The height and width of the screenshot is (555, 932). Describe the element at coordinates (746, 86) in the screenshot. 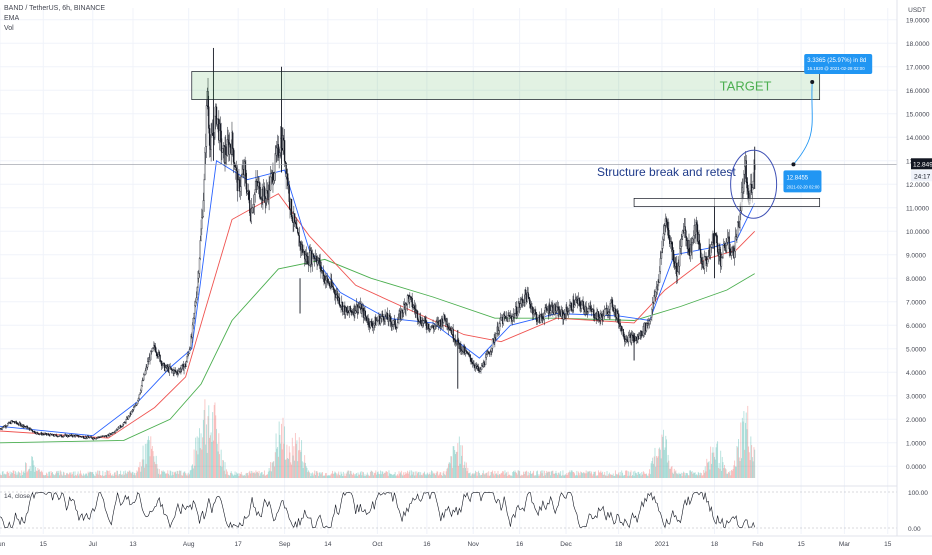

I see `target-label: TARGET` at that location.